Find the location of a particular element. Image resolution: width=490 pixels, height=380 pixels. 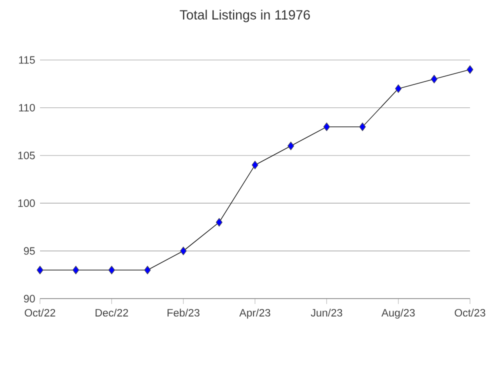

y-tick-label: 110 is located at coordinates (27, 108).